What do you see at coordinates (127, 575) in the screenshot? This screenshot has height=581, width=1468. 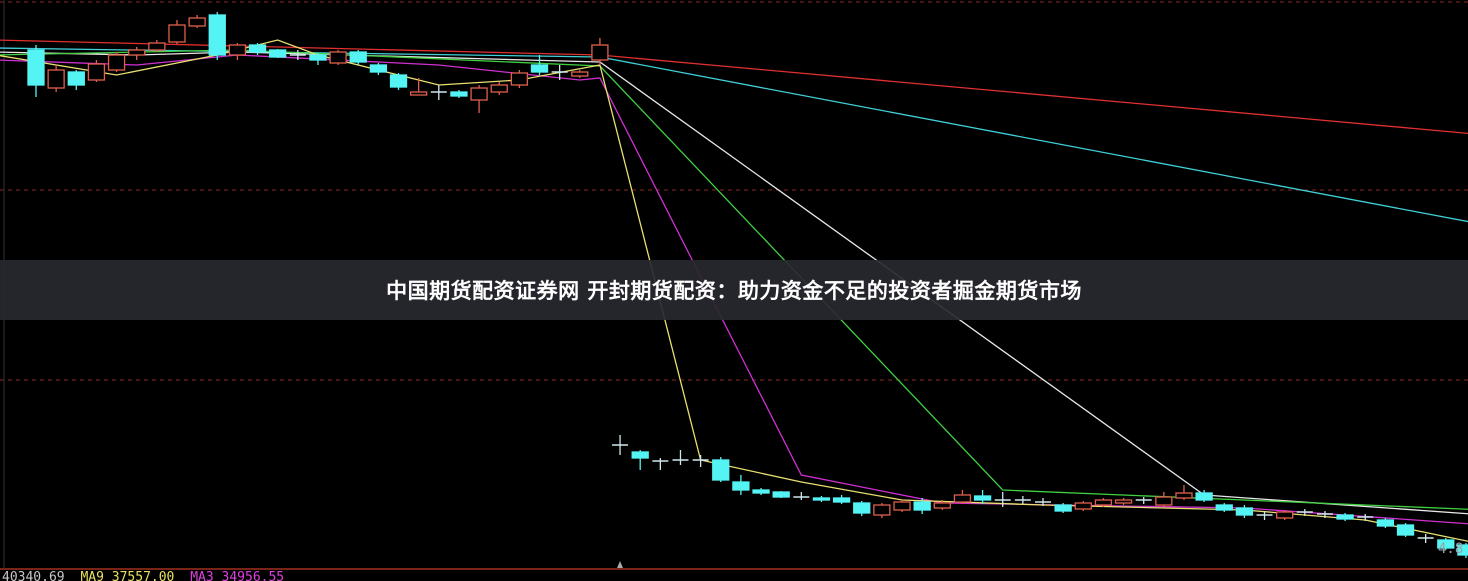 I see `status-ma9: MA9 37557.00` at bounding box center [127, 575].